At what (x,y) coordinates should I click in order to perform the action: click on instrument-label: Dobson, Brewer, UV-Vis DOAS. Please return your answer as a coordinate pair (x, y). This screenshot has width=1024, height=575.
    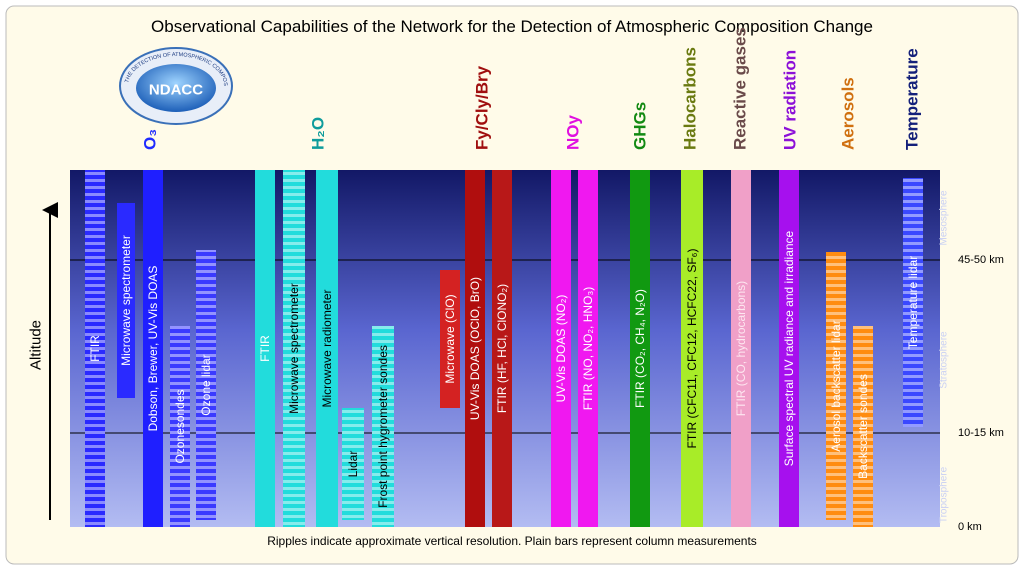
    Looking at the image, I should click on (153, 349).